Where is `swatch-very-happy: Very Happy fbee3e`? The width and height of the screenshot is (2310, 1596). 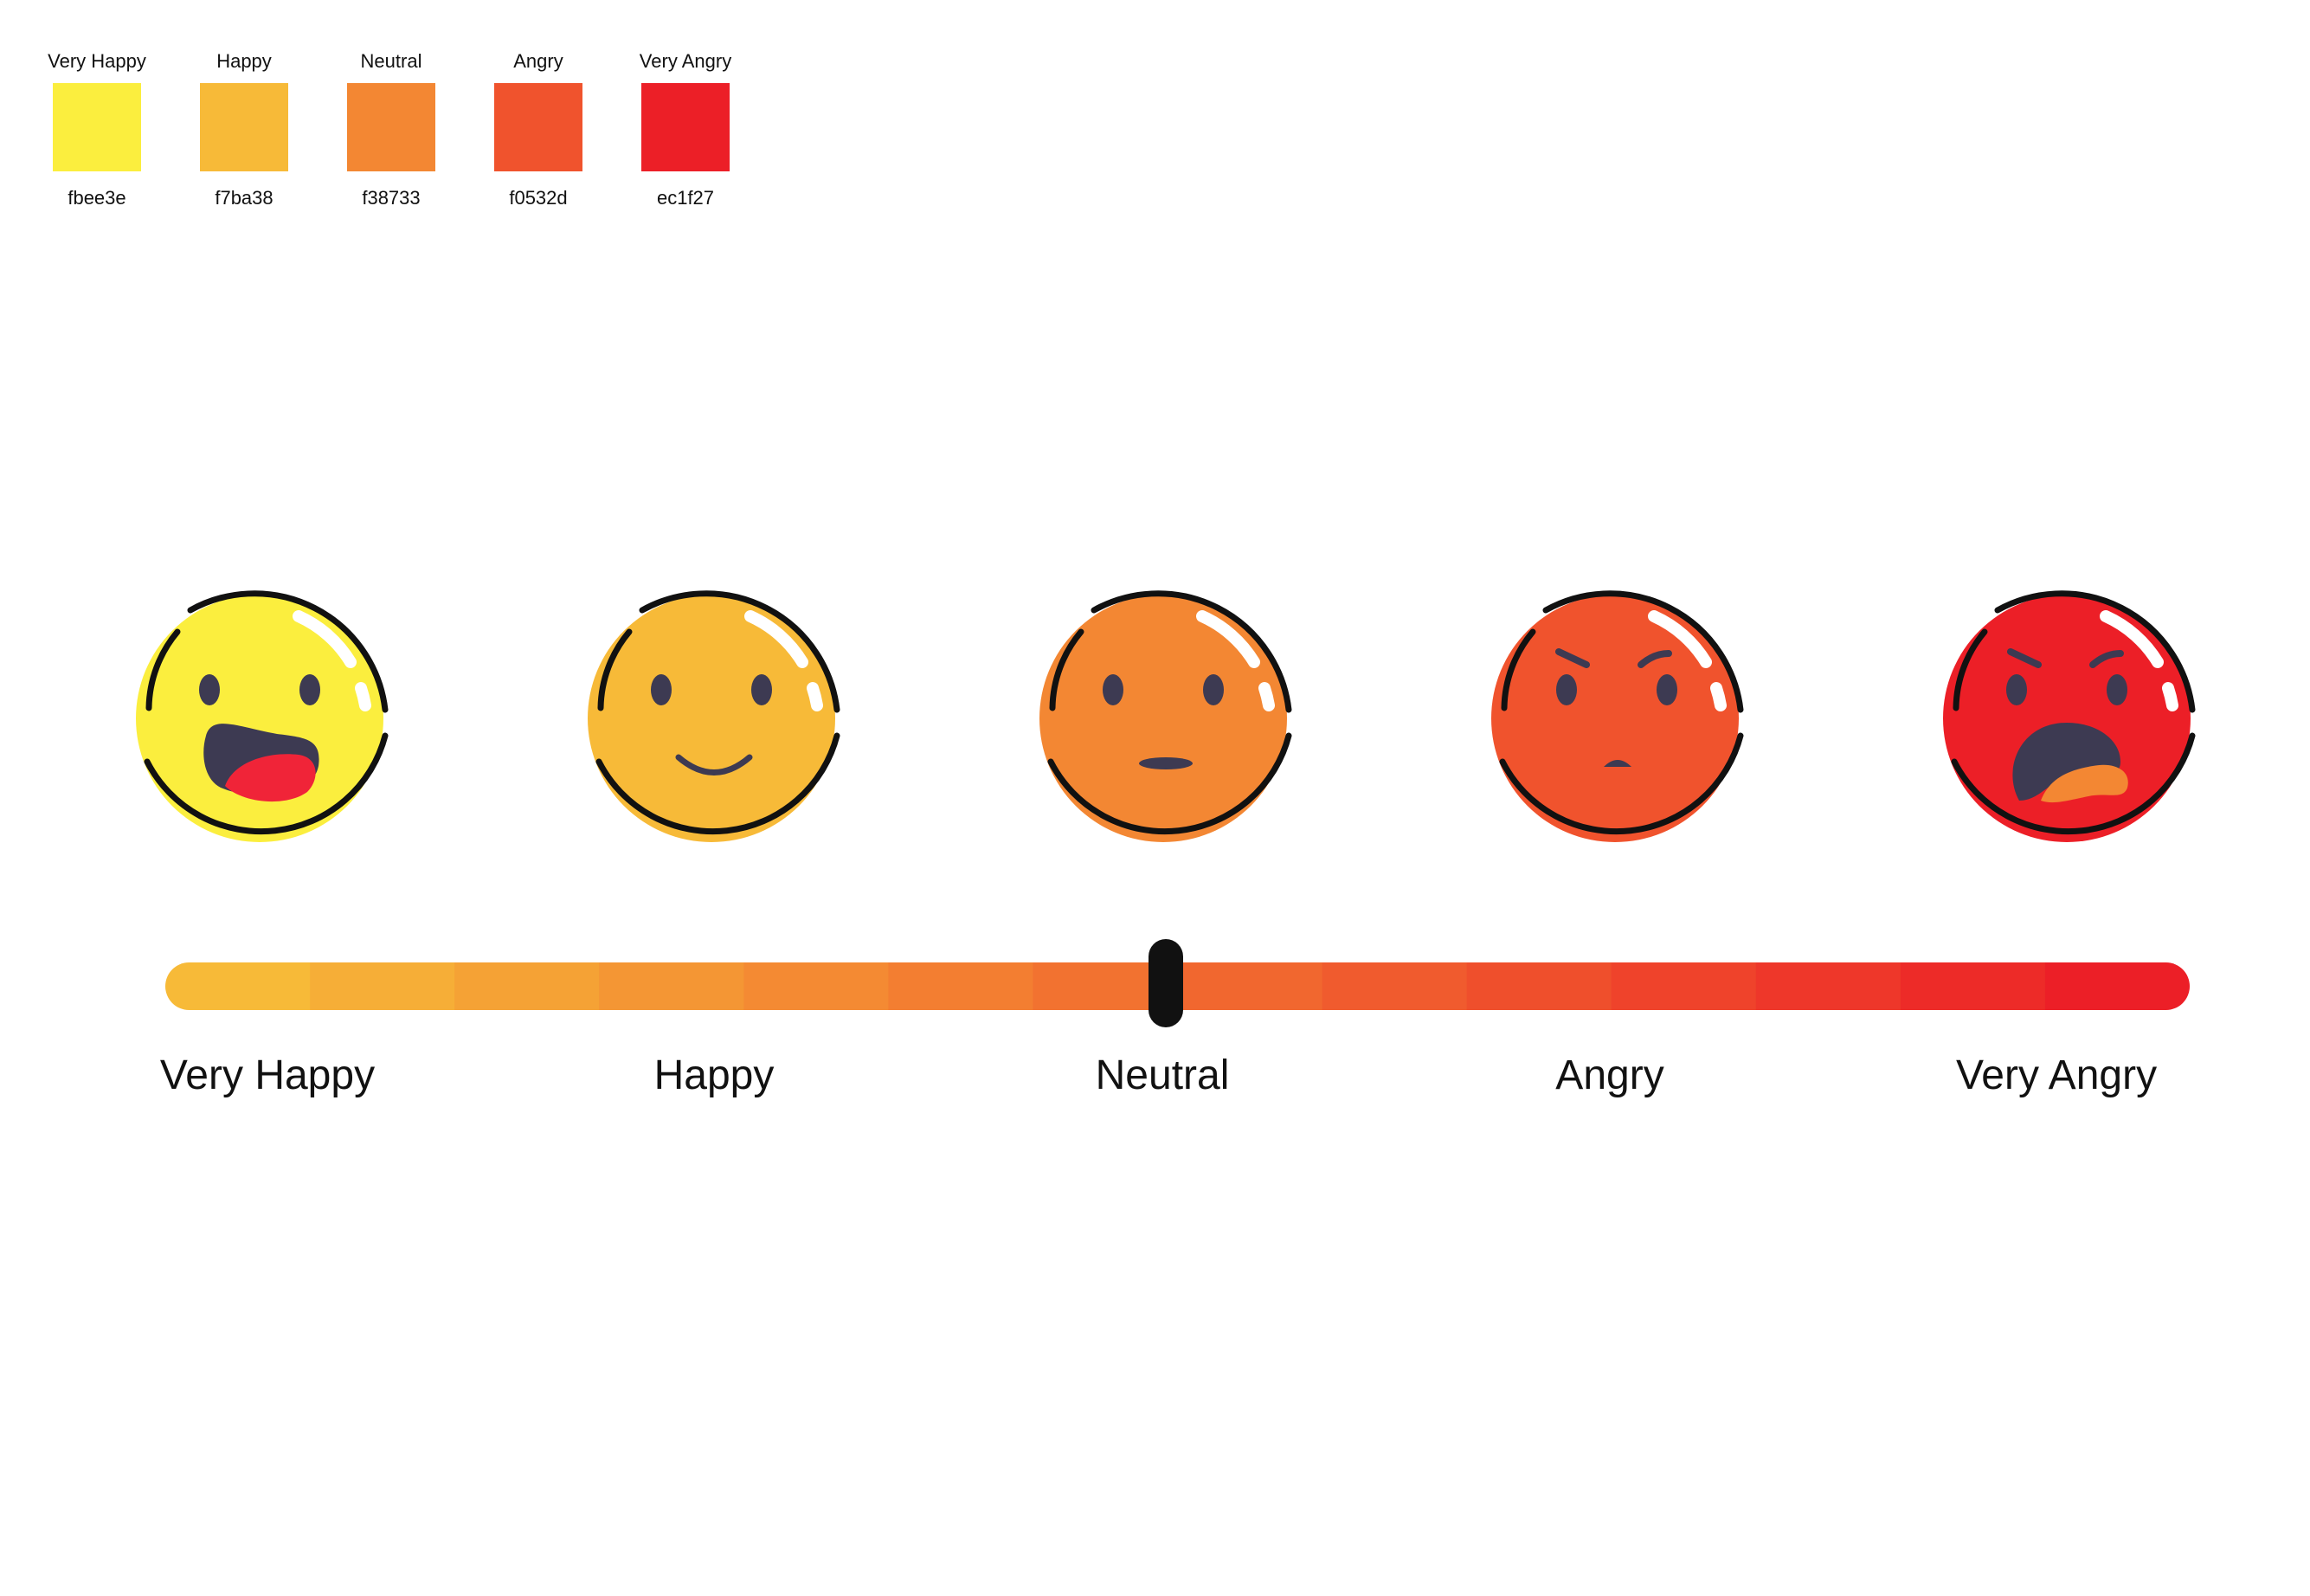
swatch-very-happy: Very Happy fbee3e is located at coordinates (97, 129).